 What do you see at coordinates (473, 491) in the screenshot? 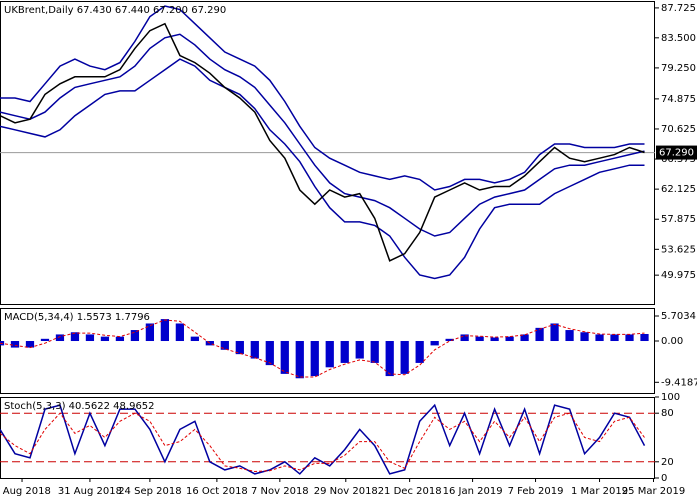
I see `x-tick-label: 16 Jan 2019` at bounding box center [473, 491].